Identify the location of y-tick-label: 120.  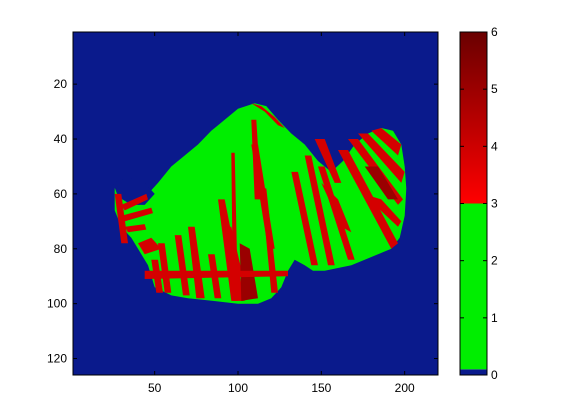
(57, 359).